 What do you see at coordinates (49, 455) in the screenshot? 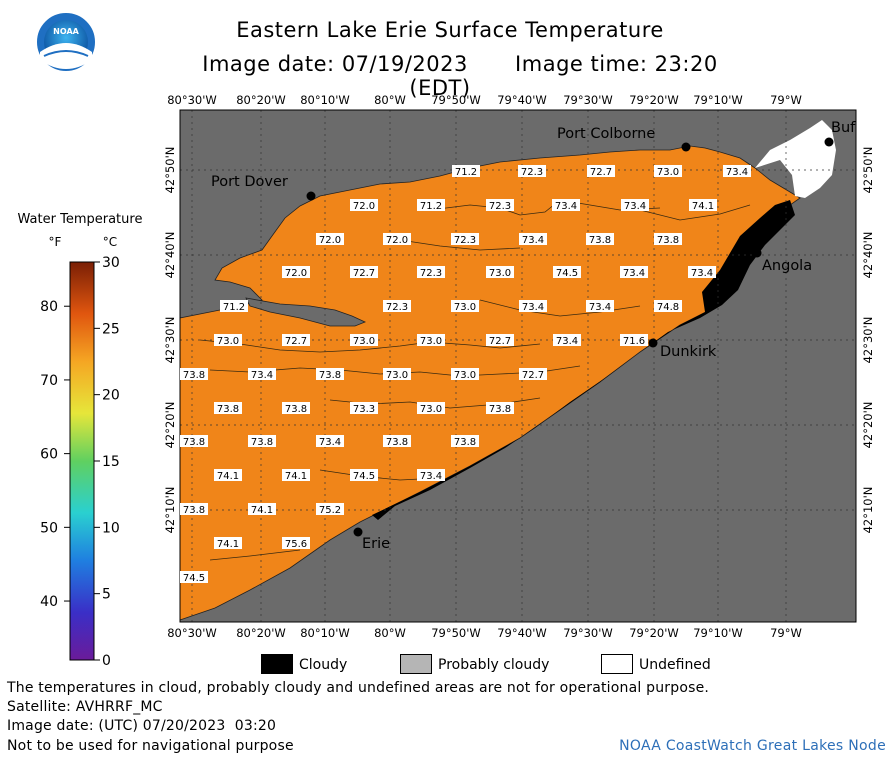
I see `colorbar-f-label: 60` at bounding box center [49, 455].